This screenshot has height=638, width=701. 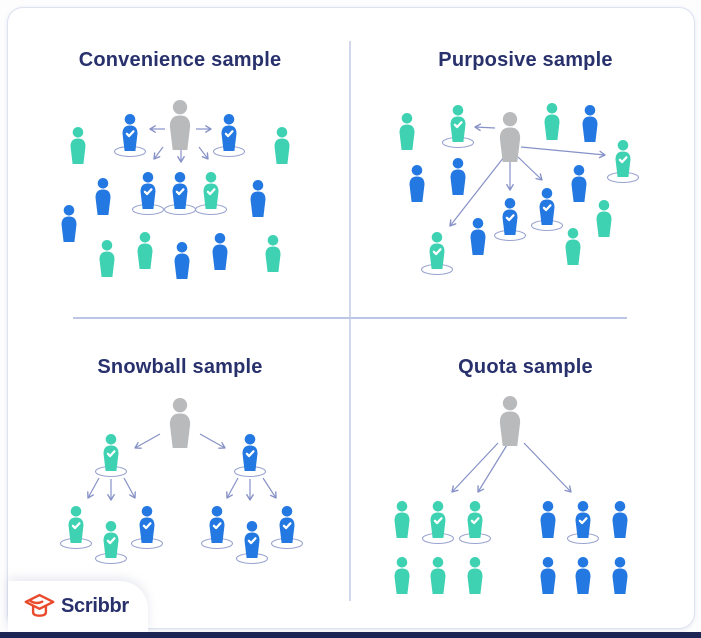 What do you see at coordinates (180, 60) in the screenshot?
I see `quadrant-title-convenience: Convenience sample` at bounding box center [180, 60].